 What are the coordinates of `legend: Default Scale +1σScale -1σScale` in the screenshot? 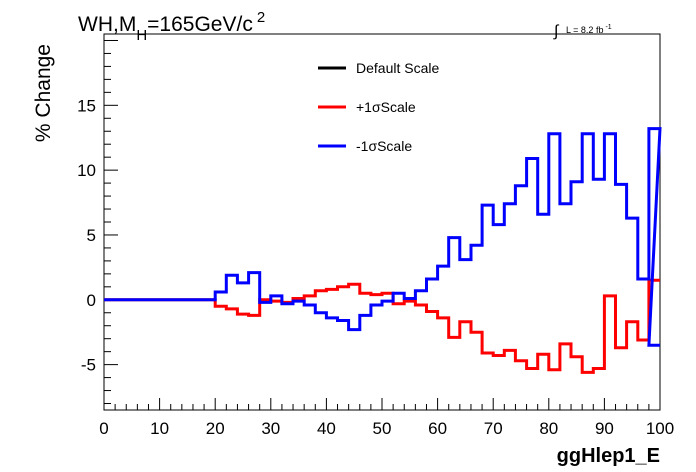 It's located at (378, 107).